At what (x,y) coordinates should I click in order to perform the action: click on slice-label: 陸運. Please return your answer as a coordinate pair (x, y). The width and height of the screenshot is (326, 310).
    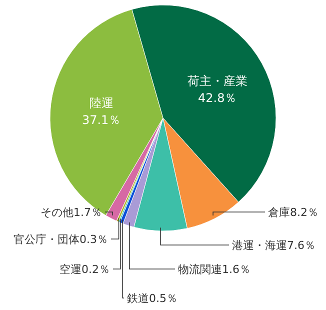
    Looking at the image, I should click on (101, 103).